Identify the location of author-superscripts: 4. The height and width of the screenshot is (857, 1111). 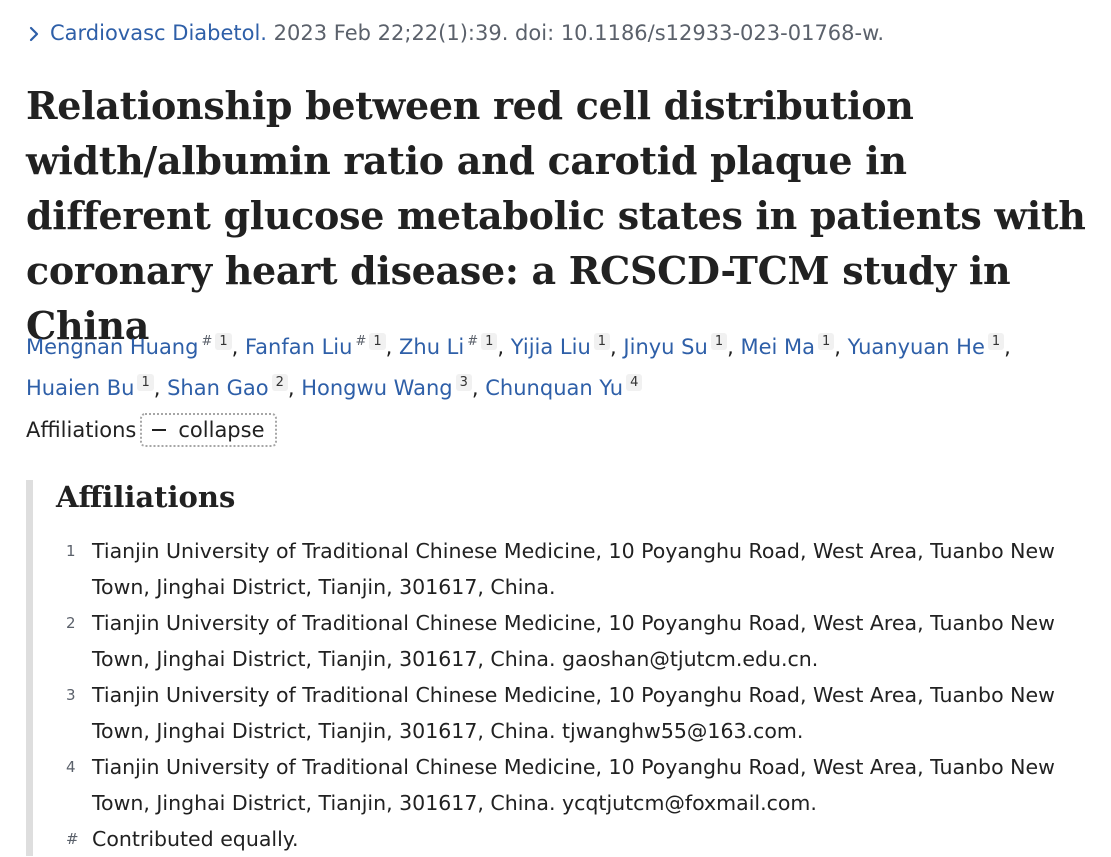
(634, 382).